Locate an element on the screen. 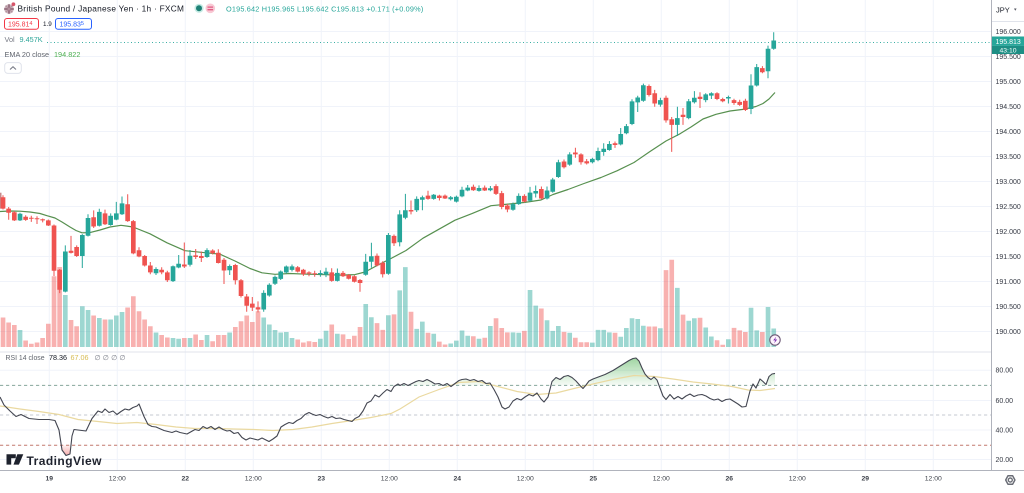 This screenshot has width=1024, height=493. svg-text: RSI 14 close is located at coordinates (25, 358).